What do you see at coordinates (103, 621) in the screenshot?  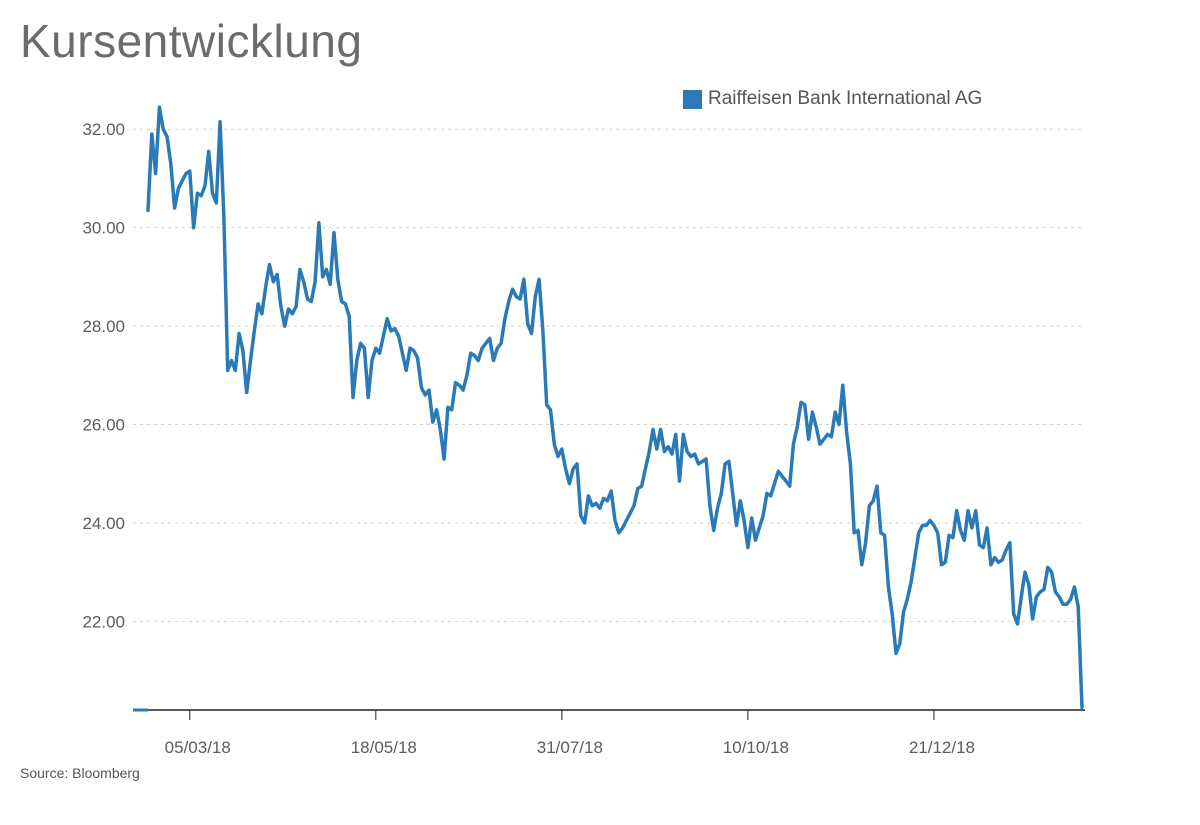 I see `y-tick-label: 22.00` at bounding box center [103, 621].